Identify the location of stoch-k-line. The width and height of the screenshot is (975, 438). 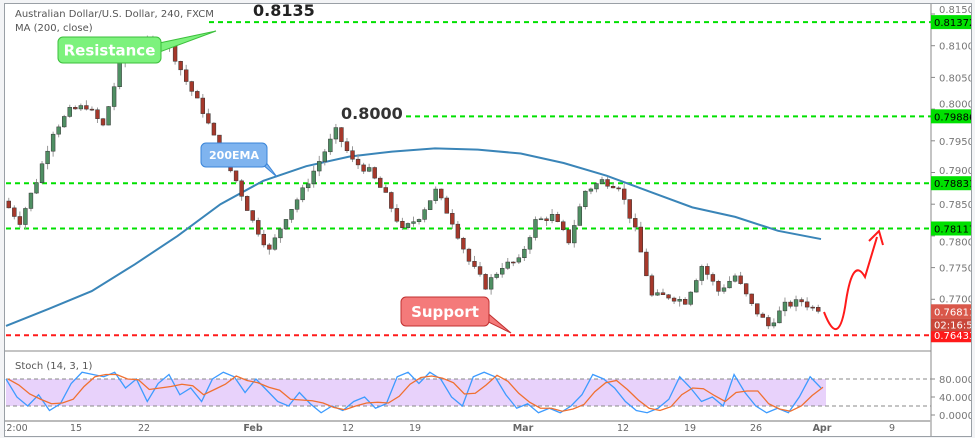
(413, 392).